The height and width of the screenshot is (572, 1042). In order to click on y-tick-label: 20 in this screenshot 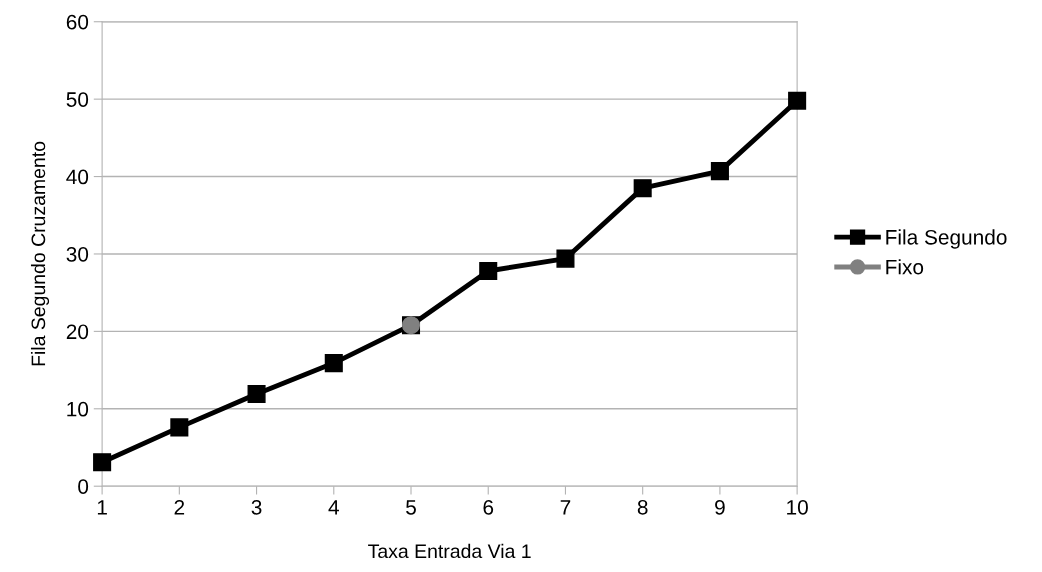, I will do `click(77, 332)`.